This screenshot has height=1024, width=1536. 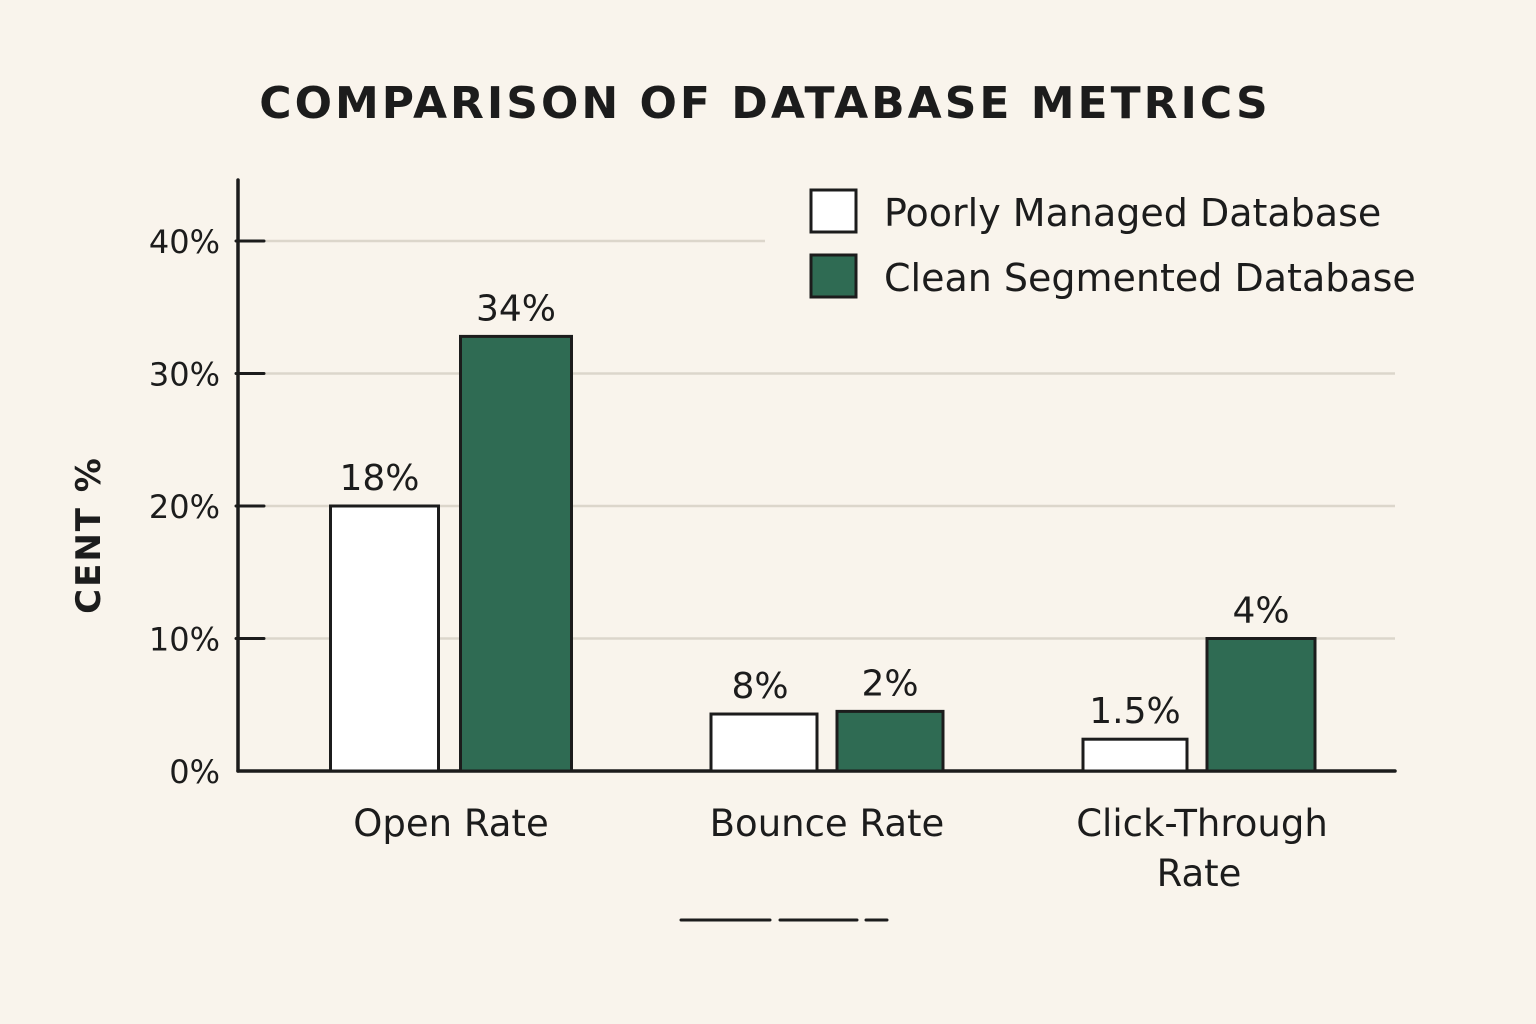 I want to click on bar-label-poor-2: 8%, so click(x=759, y=686).